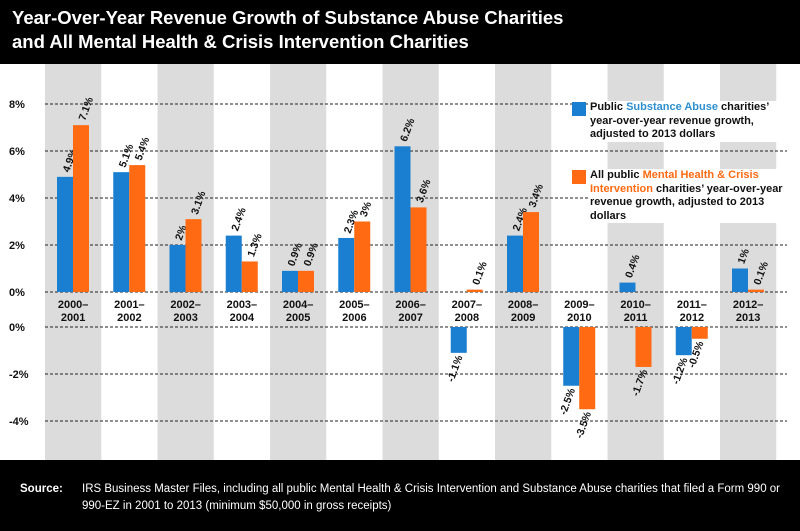 The width and height of the screenshot is (800, 531). I want to click on x-tick-label: 2000–, so click(73, 305).